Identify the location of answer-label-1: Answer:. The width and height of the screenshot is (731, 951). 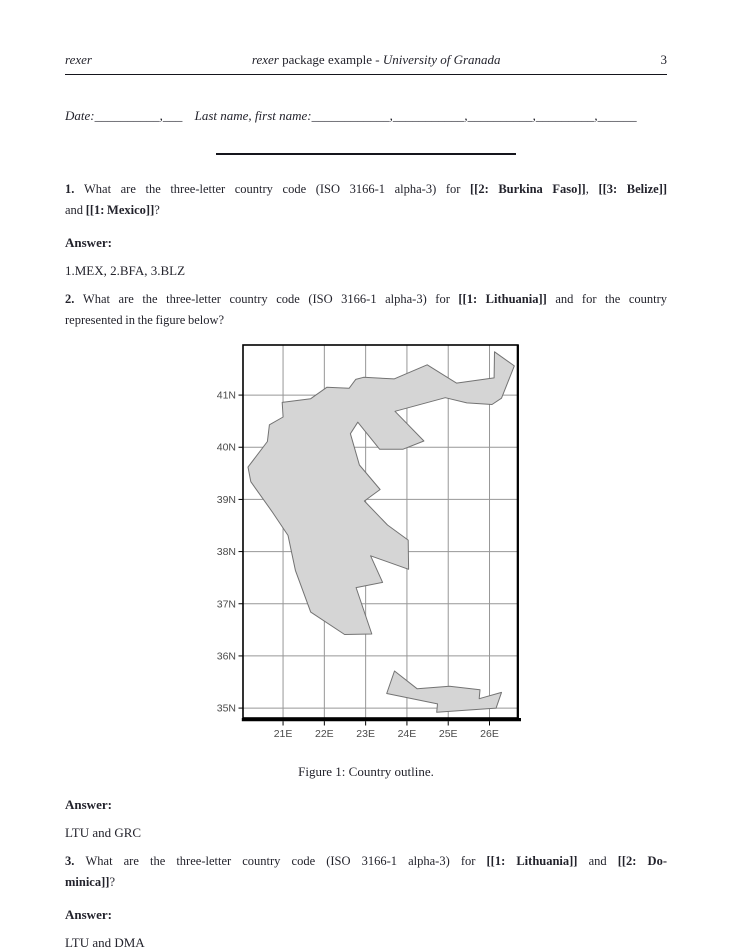
(88, 242).